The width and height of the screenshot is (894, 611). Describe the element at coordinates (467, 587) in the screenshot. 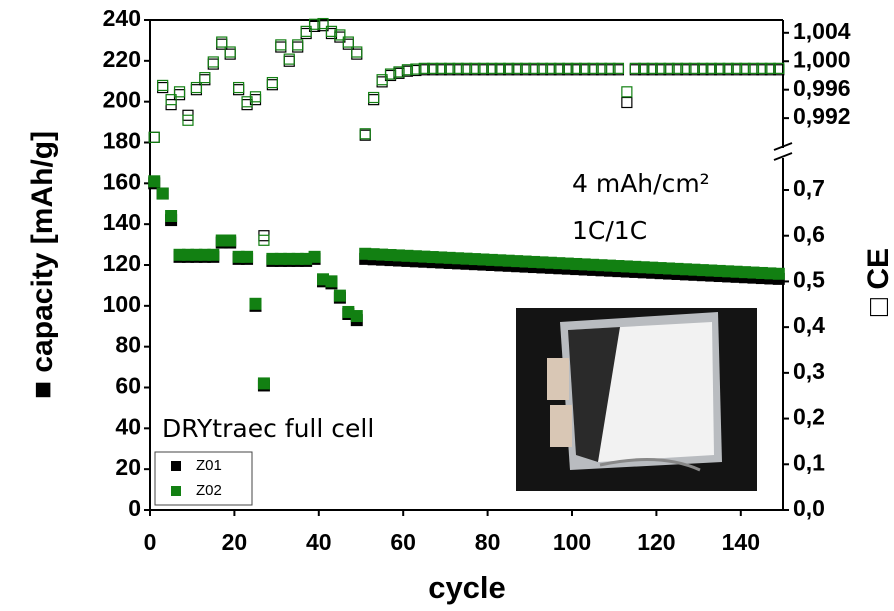

I see `x-axis-title: cycle` at that location.